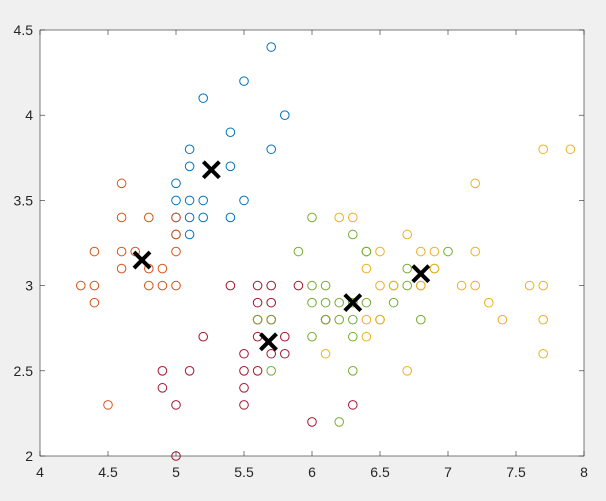  I want to click on x-tick-label: 7, so click(448, 472).